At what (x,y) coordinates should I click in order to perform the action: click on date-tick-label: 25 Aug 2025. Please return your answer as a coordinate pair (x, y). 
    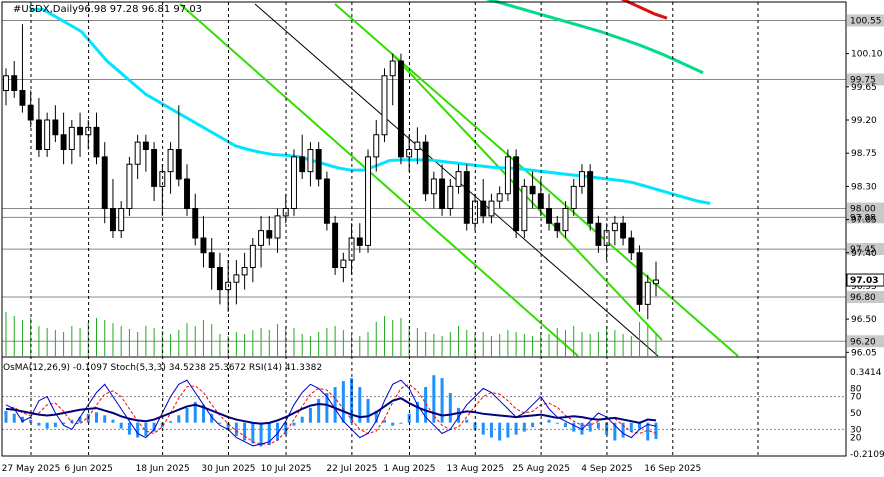
    Looking at the image, I should click on (541, 469).